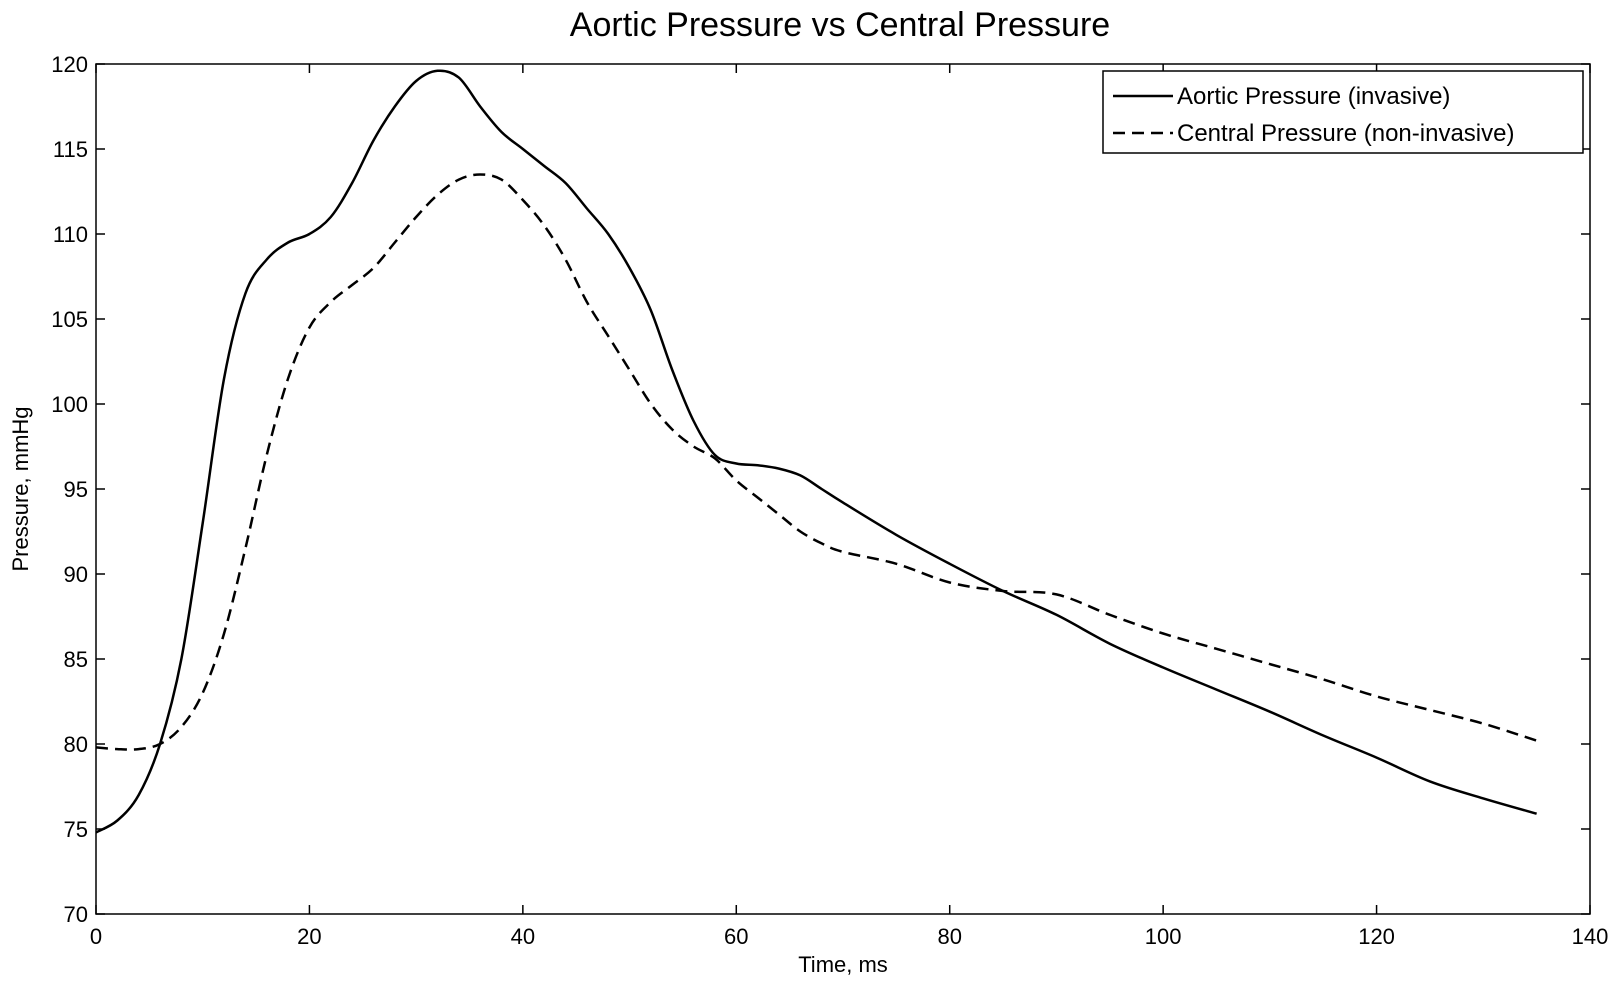 The height and width of the screenshot is (982, 1620). Describe the element at coordinates (69, 64) in the screenshot. I see `y-tick-label: 120` at that location.